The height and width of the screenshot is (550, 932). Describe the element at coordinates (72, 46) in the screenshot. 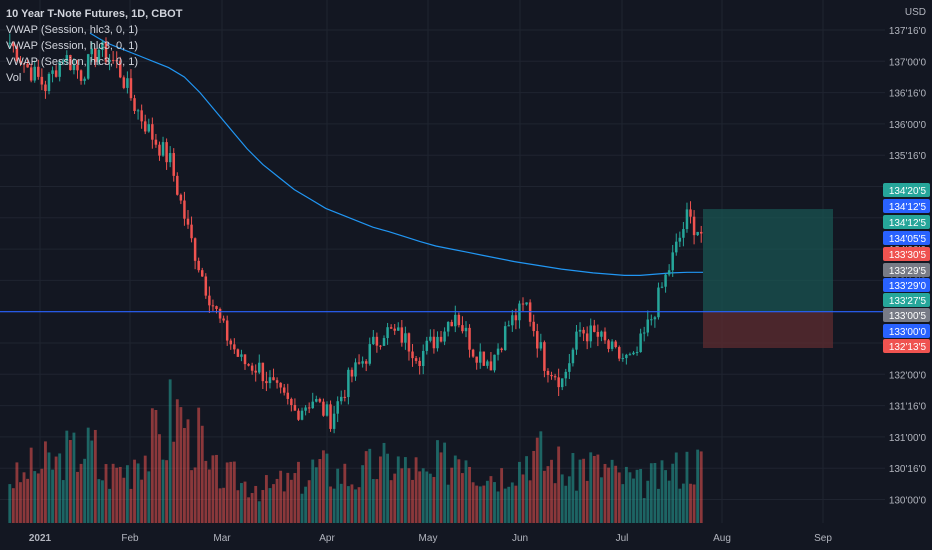

I see `legend-vwap-2: VWAP (Session, hlc3, 0, 1)` at that location.